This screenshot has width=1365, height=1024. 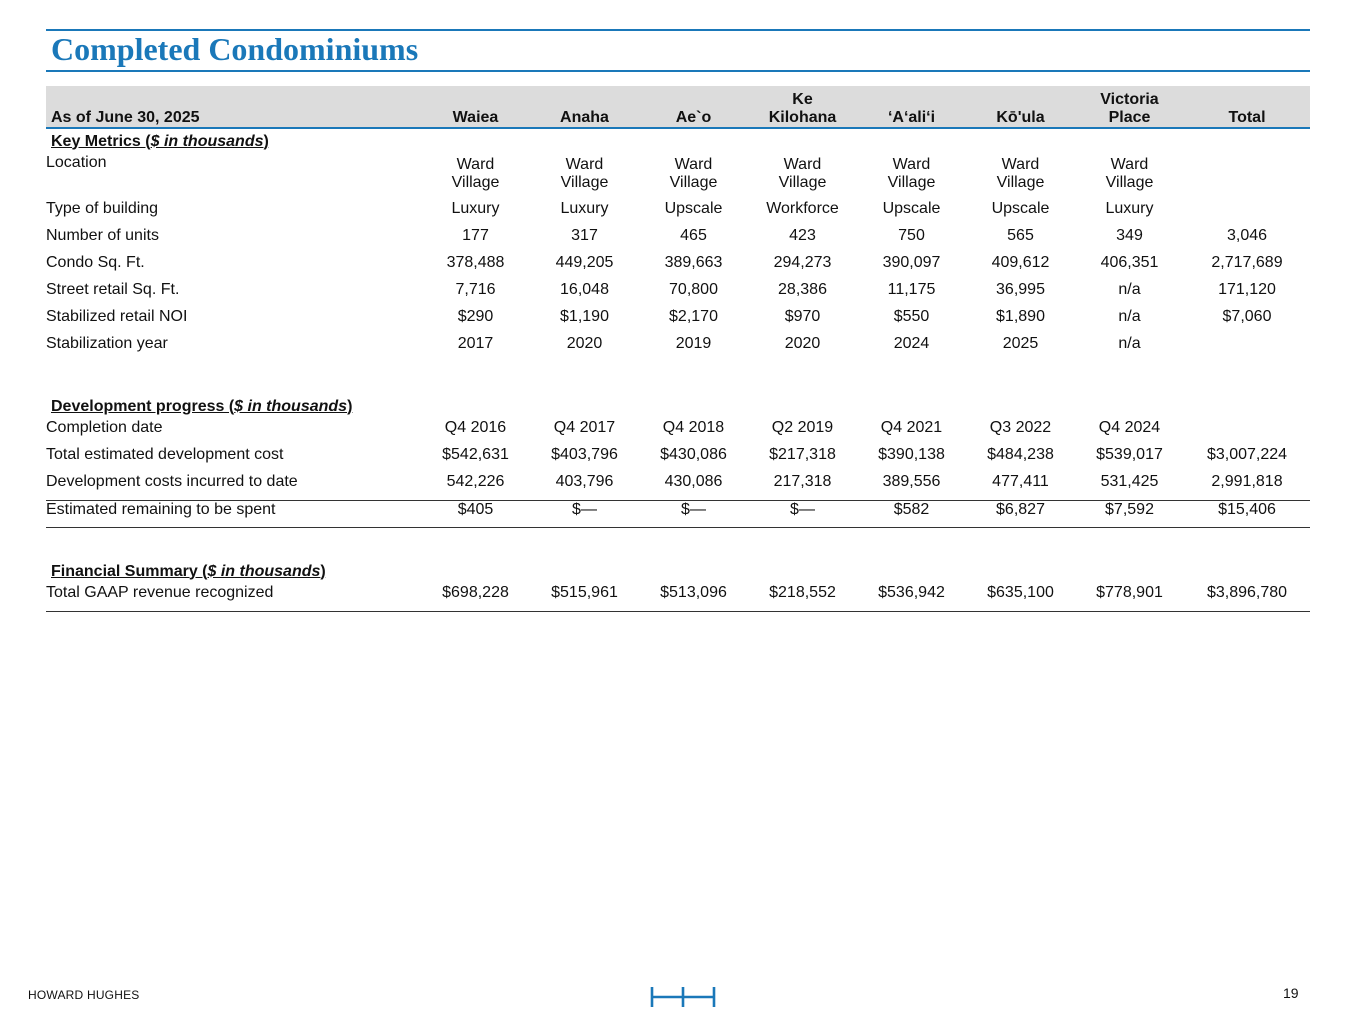 I want to click on table-cell: $7,060, so click(x=1247, y=316).